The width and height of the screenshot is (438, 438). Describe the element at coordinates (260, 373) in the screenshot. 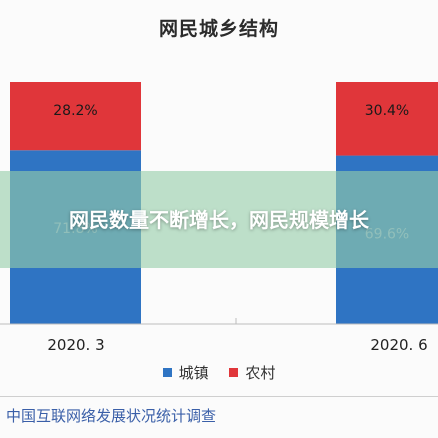

I see `legend-label-rural: 农村` at that location.